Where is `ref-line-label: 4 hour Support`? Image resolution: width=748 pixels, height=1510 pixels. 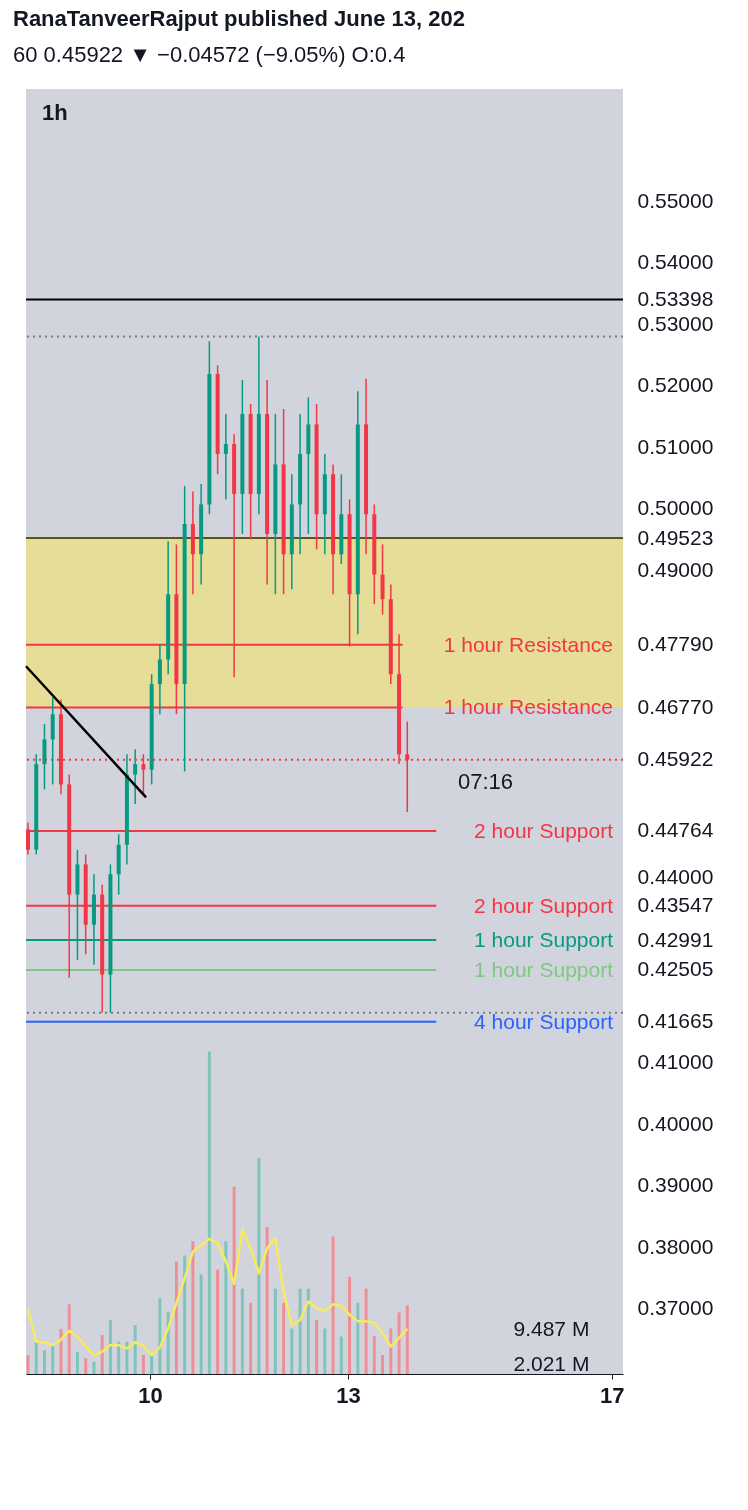 ref-line-label: 4 hour Support is located at coordinates (544, 1021).